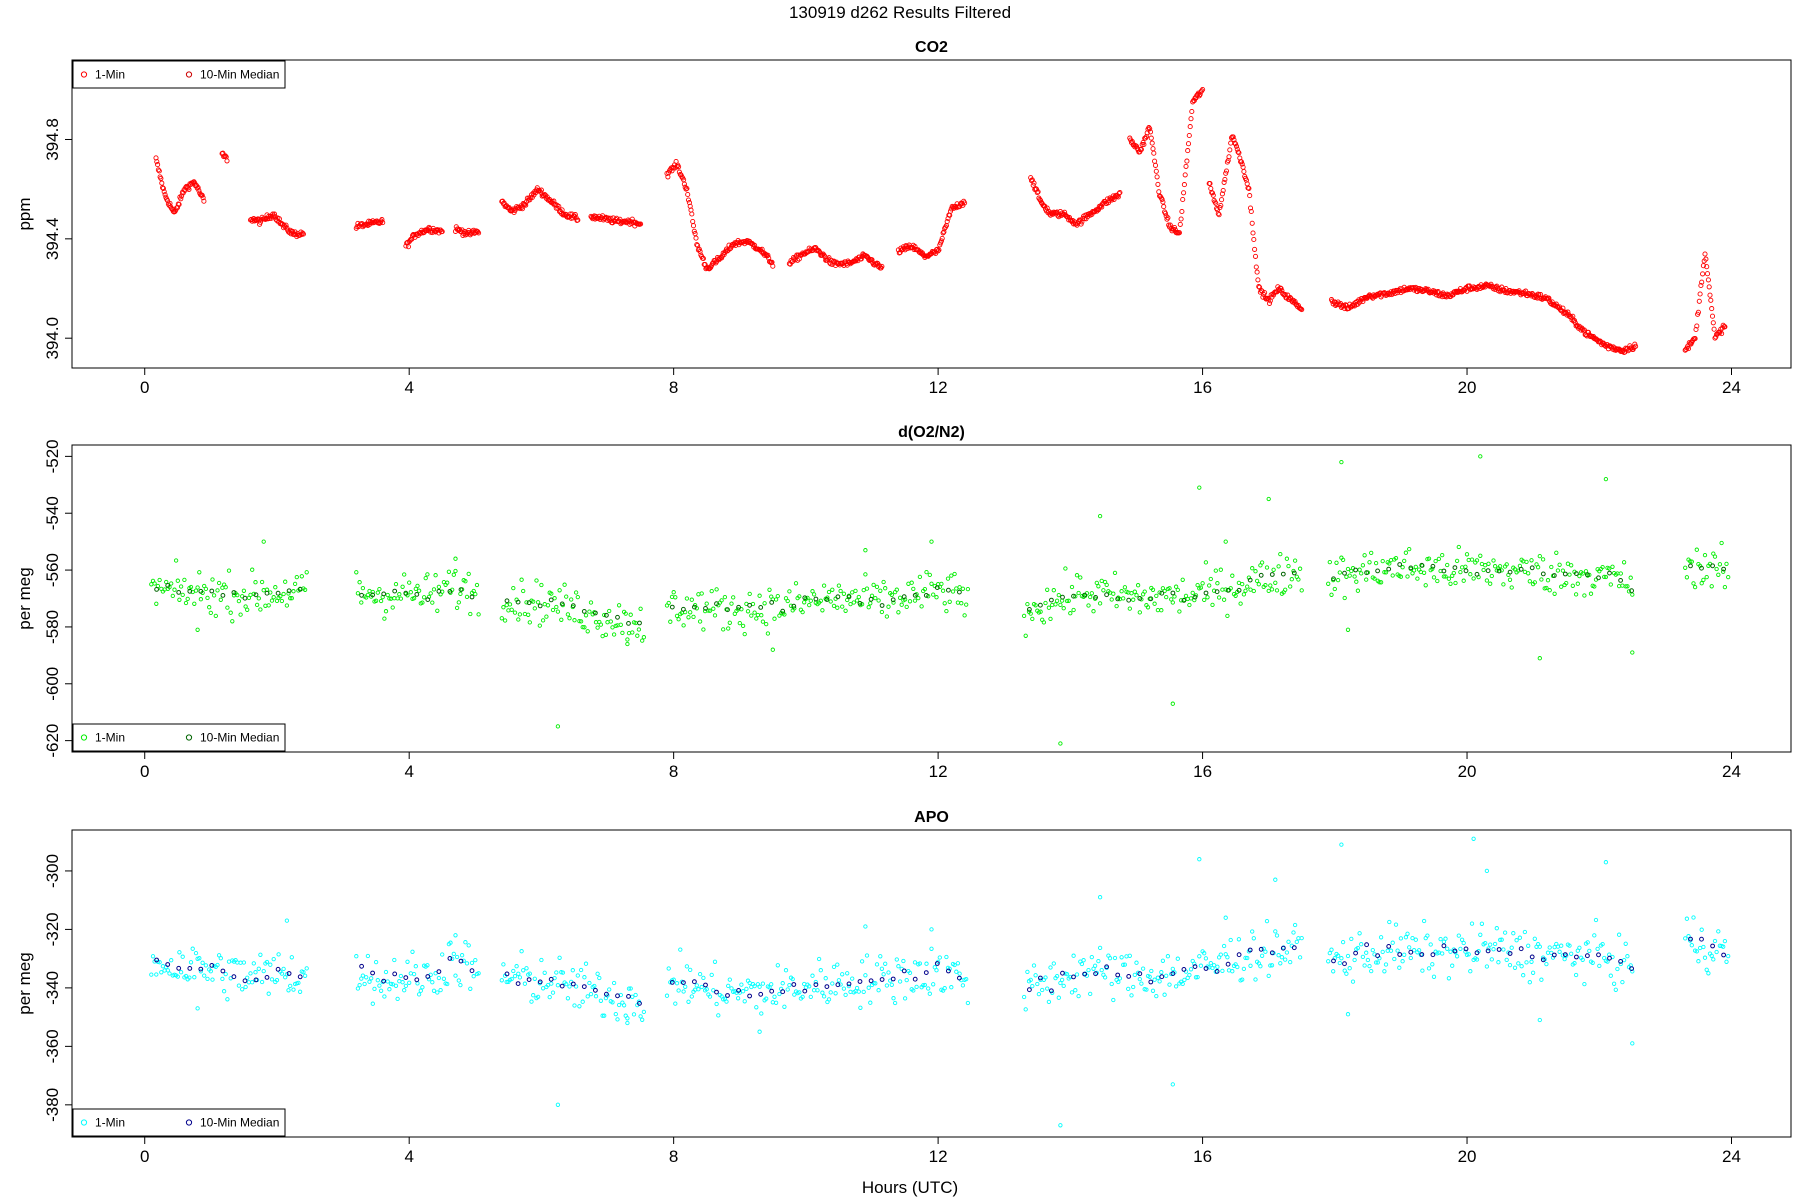 This screenshot has width=1800, height=1200. I want to click on y-tick-label: 394.0, so click(52, 338).